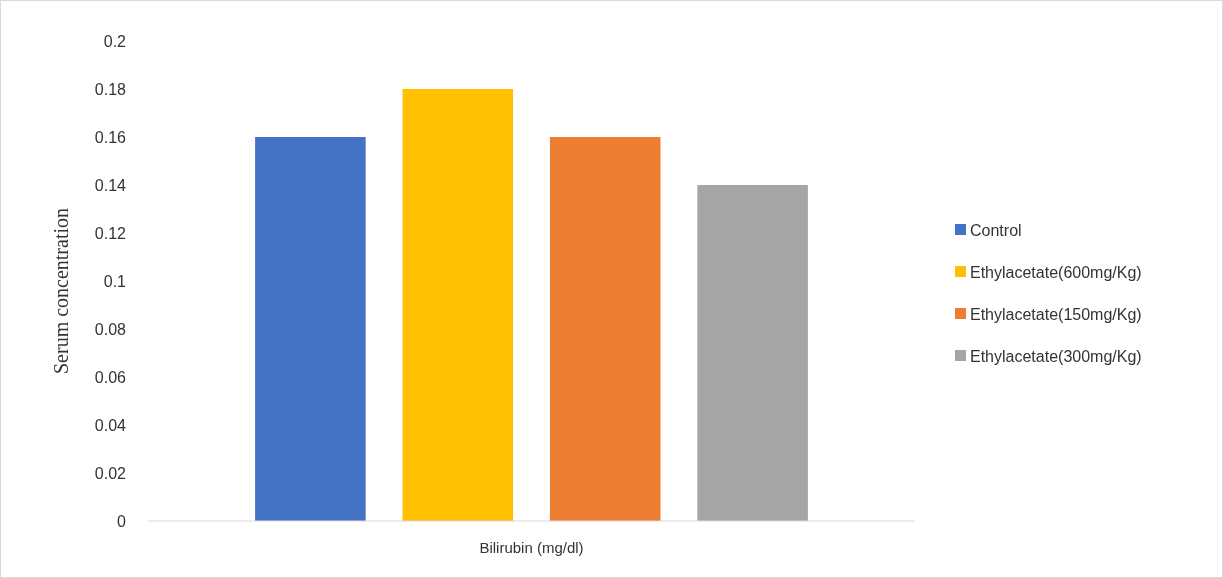 This screenshot has height=578, width=1223. Describe the element at coordinates (1056, 272) in the screenshot. I see `legend-label: Ethylacetate(600mg/Kg)` at that location.